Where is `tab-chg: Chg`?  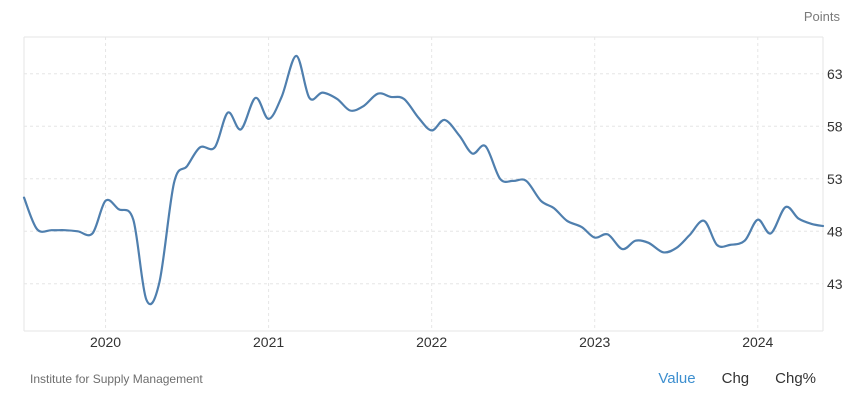
tab-chg: Chg is located at coordinates (735, 378).